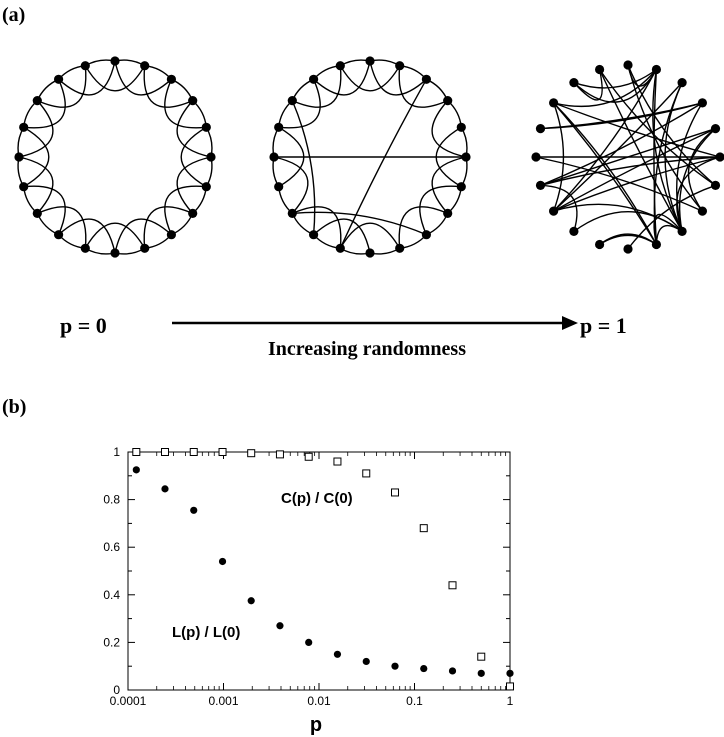 This screenshot has height=737, width=724. I want to click on y-tick-label: 0.8, so click(111, 500).